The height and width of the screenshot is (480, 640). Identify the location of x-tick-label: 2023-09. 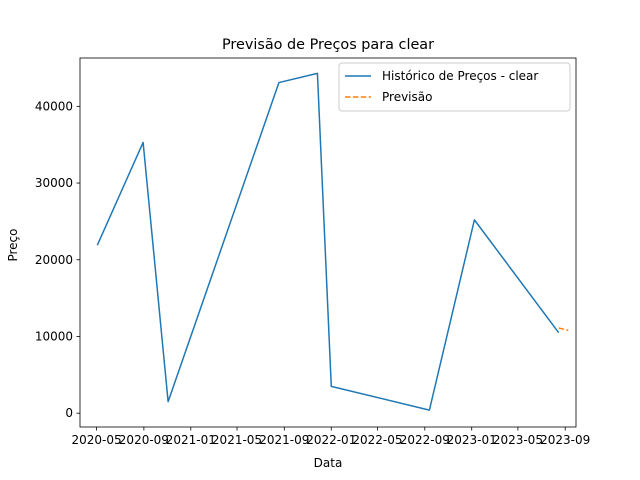
(565, 440).